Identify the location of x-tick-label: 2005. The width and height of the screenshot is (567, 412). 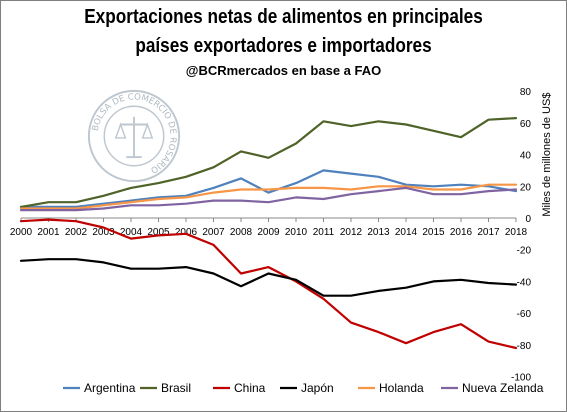
(158, 232).